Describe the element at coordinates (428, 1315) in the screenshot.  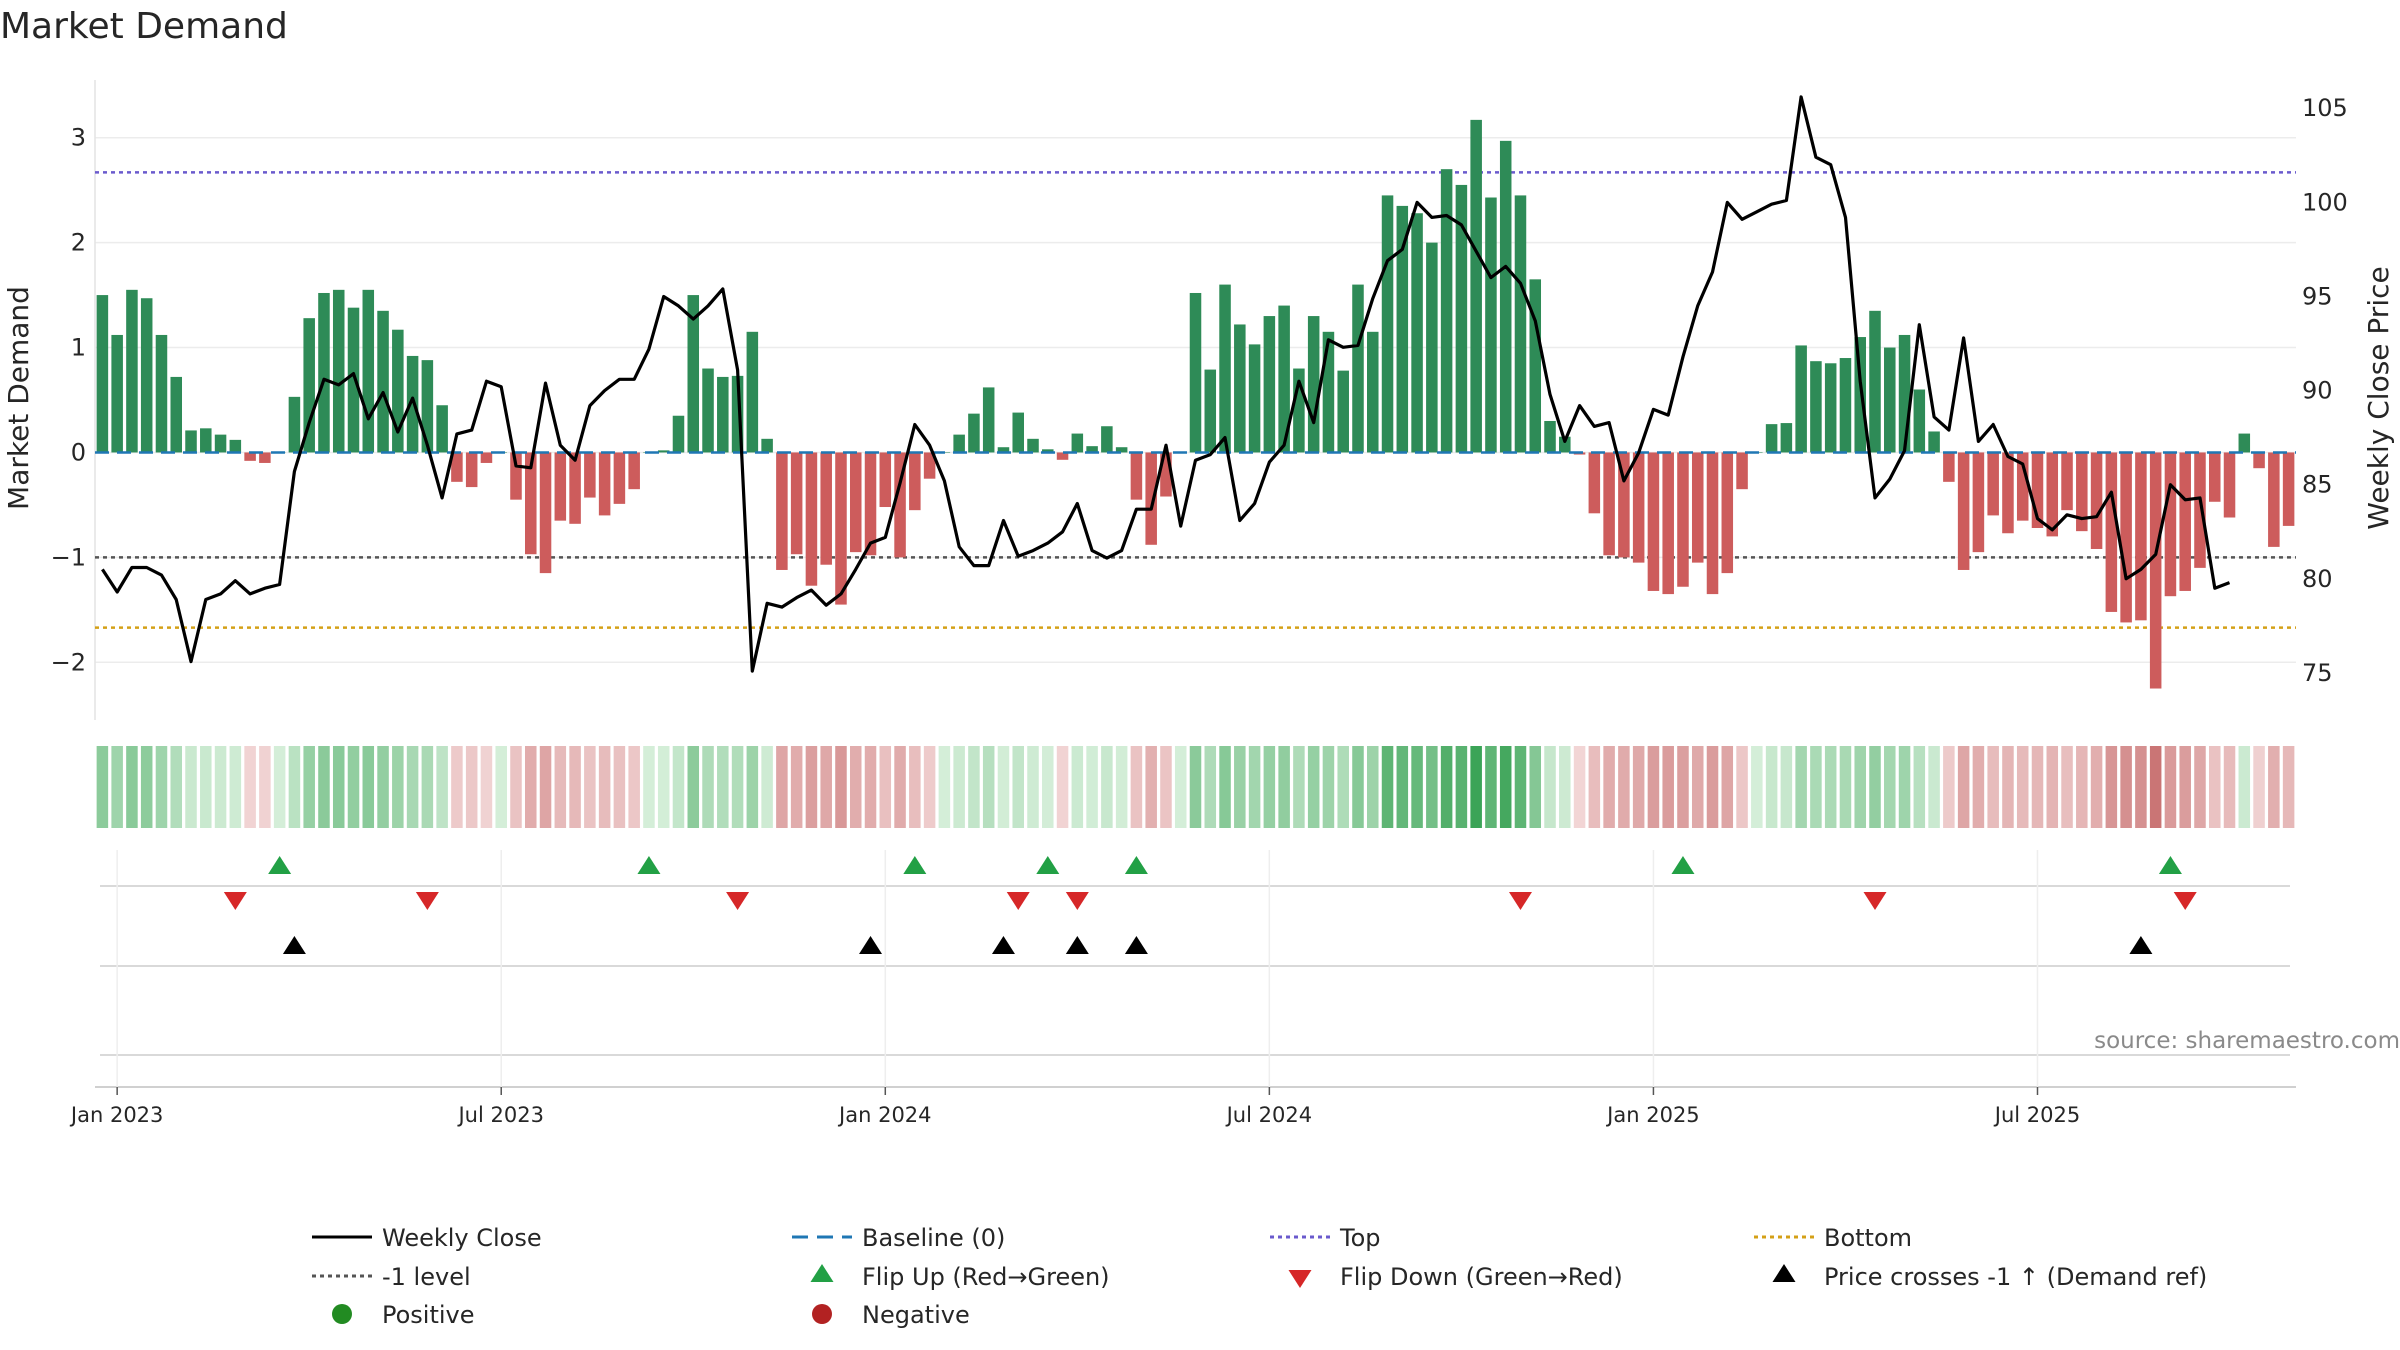
I see `legend-label: Positive` at that location.